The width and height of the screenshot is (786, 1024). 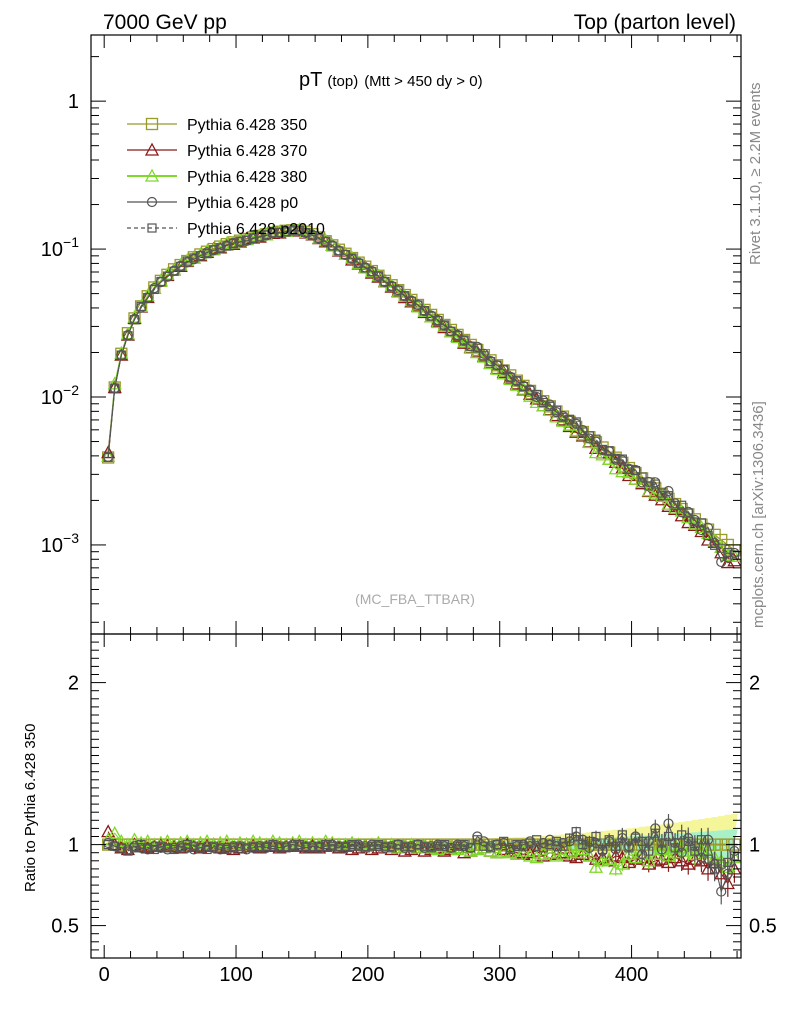 What do you see at coordinates (60, 395) in the screenshot?
I see `y-tick-label: 10⁻²` at bounding box center [60, 395].